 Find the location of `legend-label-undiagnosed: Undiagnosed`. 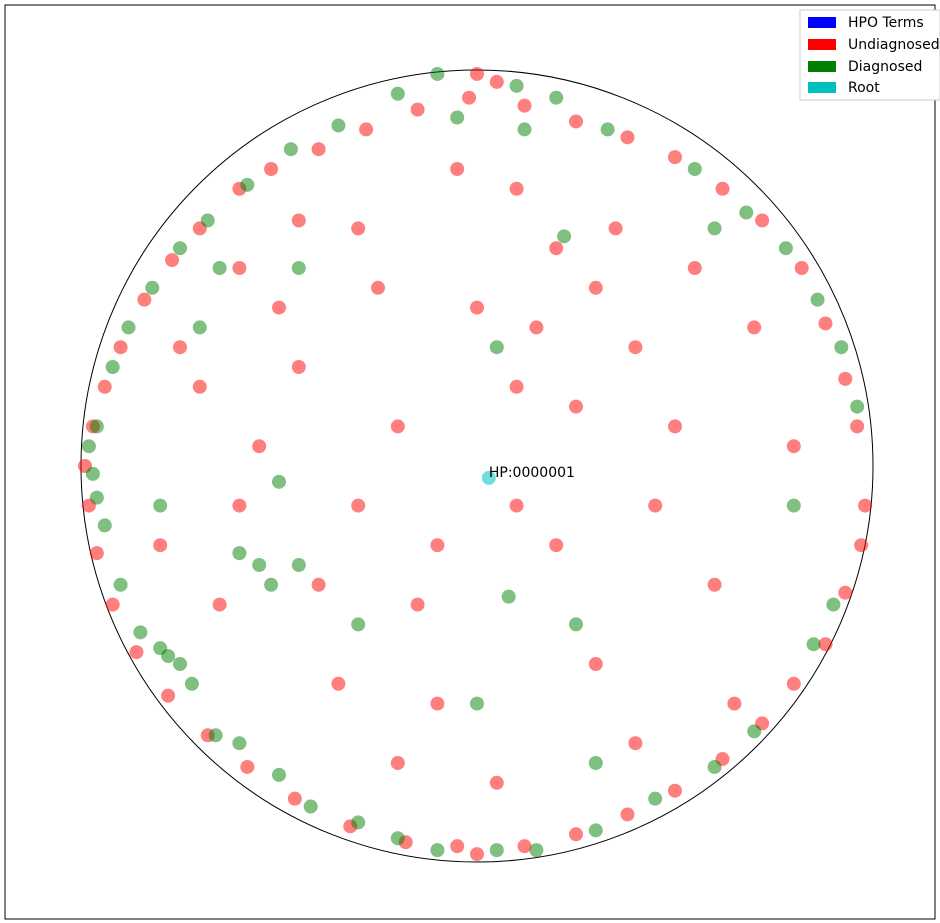

legend-label-undiagnosed: Undiagnosed is located at coordinates (894, 45).